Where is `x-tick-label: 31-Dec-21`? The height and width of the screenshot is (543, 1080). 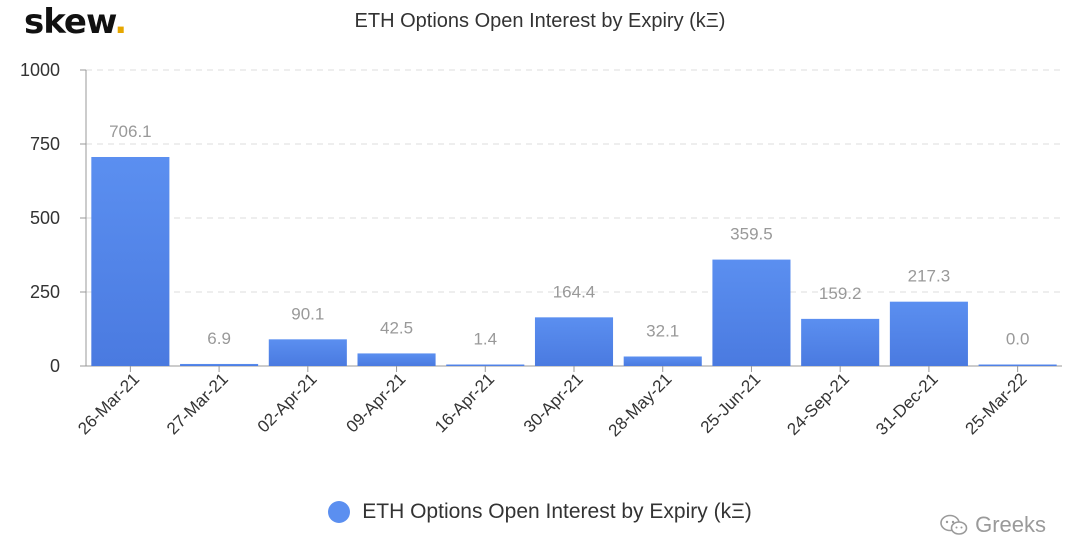 x-tick-label: 31-Dec-21 is located at coordinates (907, 404).